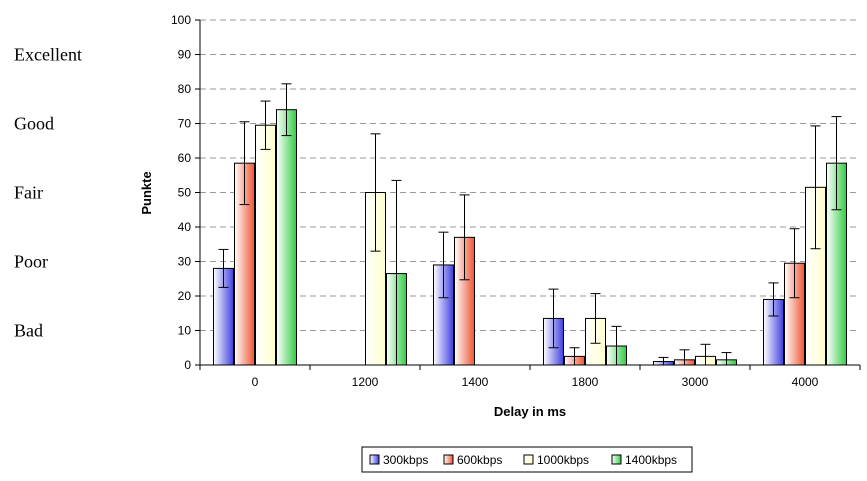 This screenshot has height=481, width=867. I want to click on quality-label-fair: Fair, so click(28, 193).